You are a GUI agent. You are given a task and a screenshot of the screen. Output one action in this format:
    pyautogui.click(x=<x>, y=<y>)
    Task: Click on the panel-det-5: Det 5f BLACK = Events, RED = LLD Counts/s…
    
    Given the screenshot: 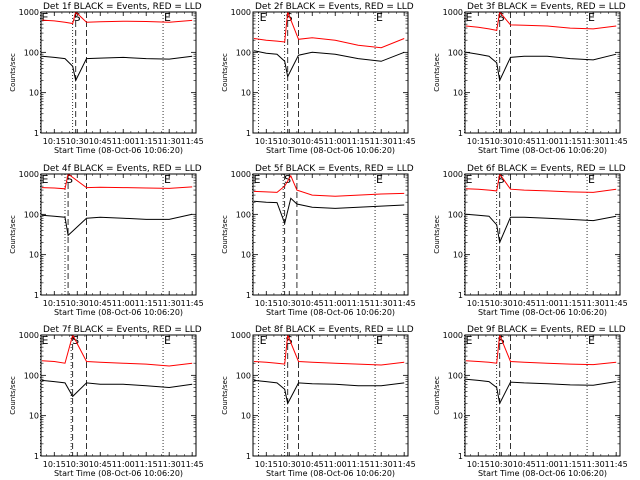 What is the action you would take?
    pyautogui.click(x=318, y=240)
    